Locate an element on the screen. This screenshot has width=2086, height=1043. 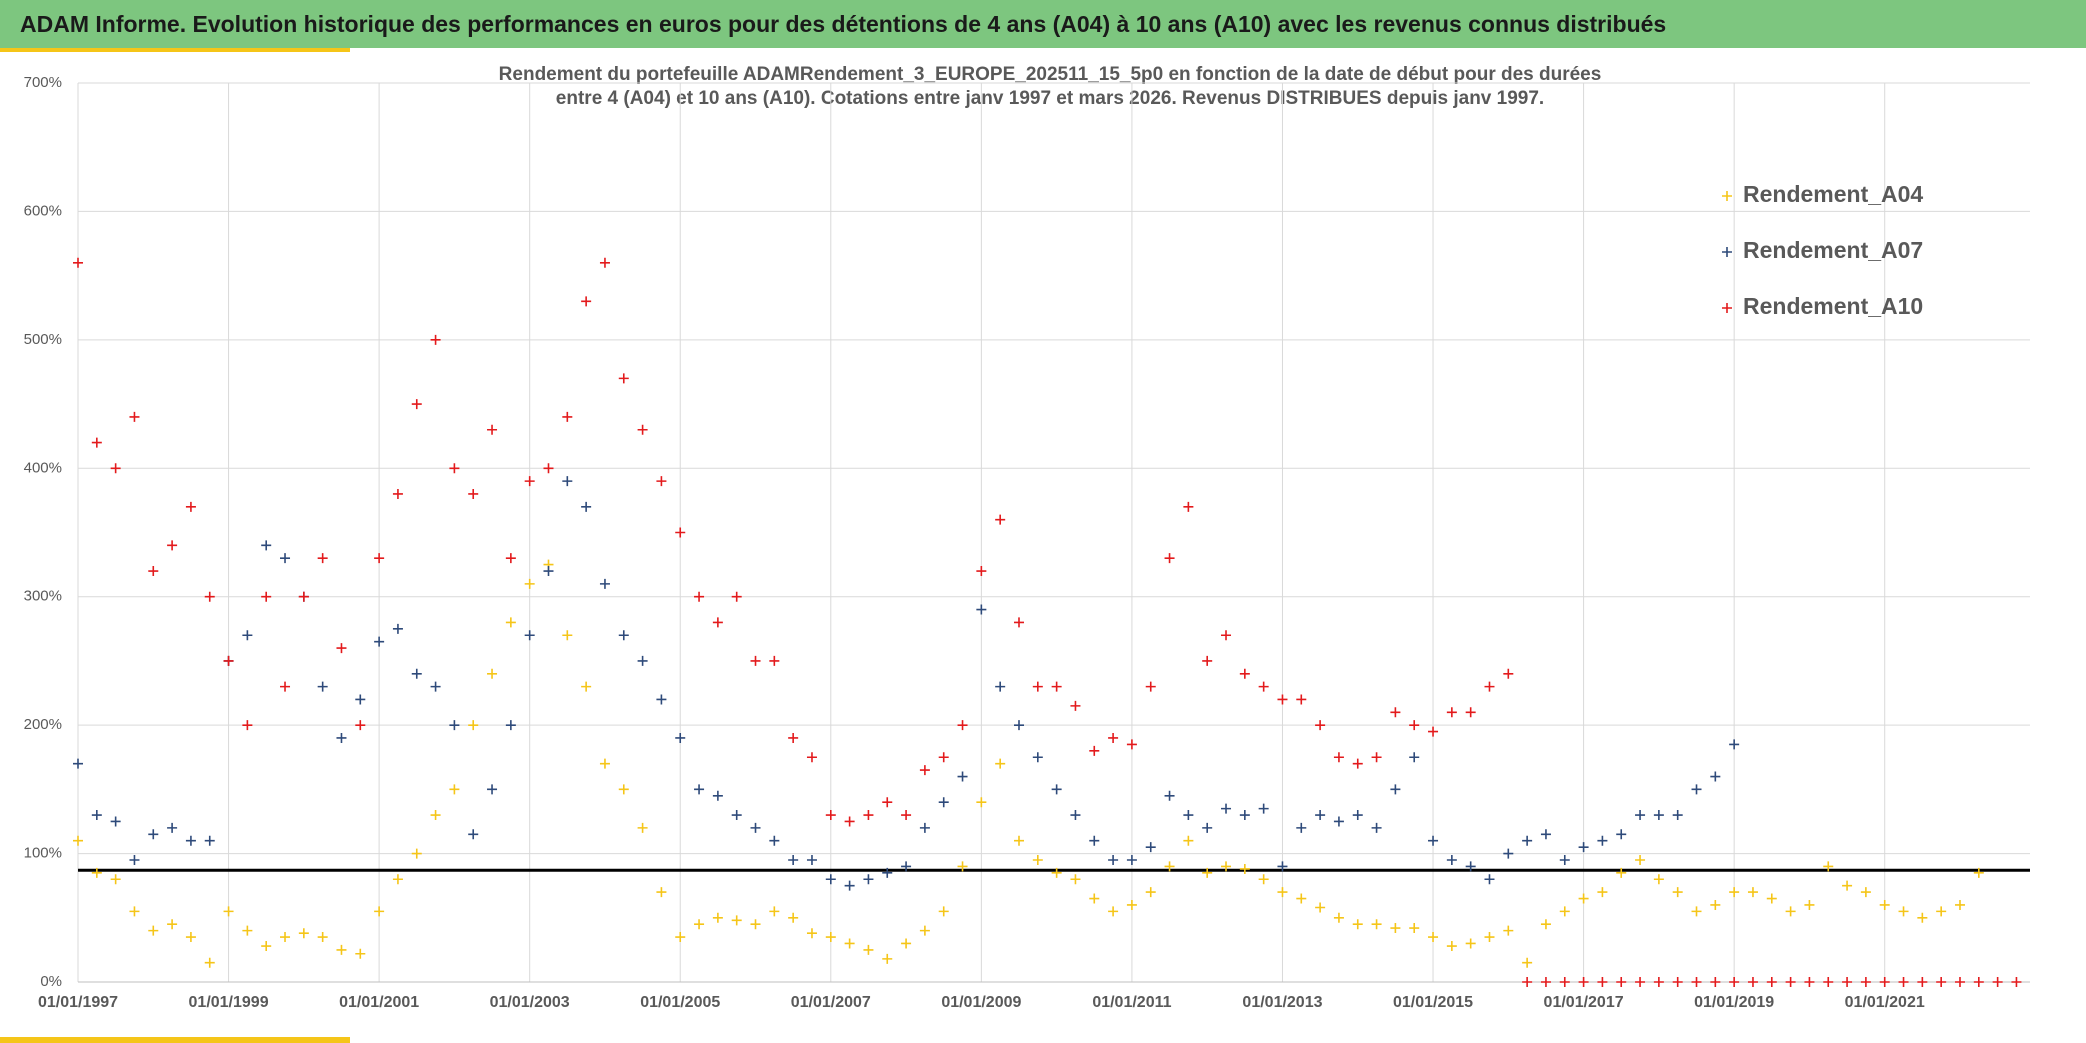
accent is located at coordinates (175, 50).